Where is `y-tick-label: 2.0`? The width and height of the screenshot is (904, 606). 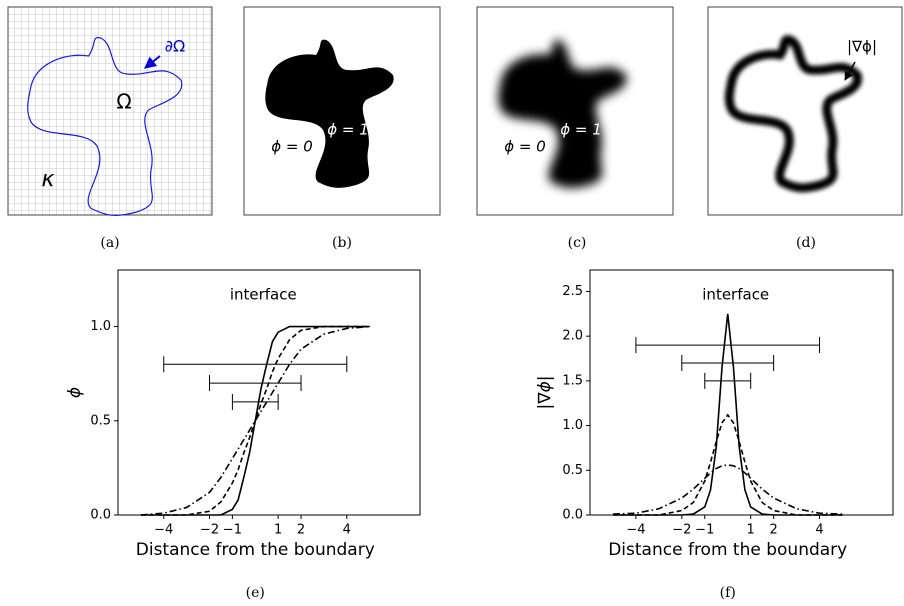
y-tick-label: 2.0 is located at coordinates (572, 336).